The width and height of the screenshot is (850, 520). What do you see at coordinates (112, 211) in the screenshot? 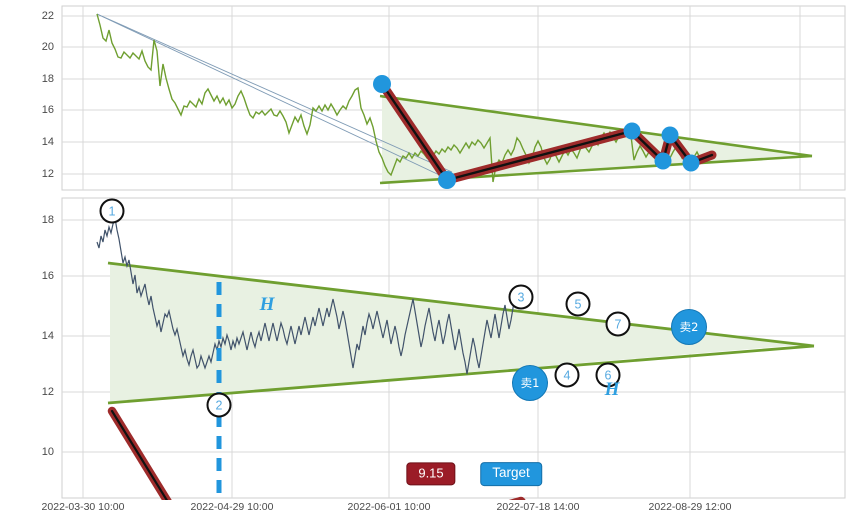
I see `pivot-marker-1: 1` at bounding box center [112, 211].